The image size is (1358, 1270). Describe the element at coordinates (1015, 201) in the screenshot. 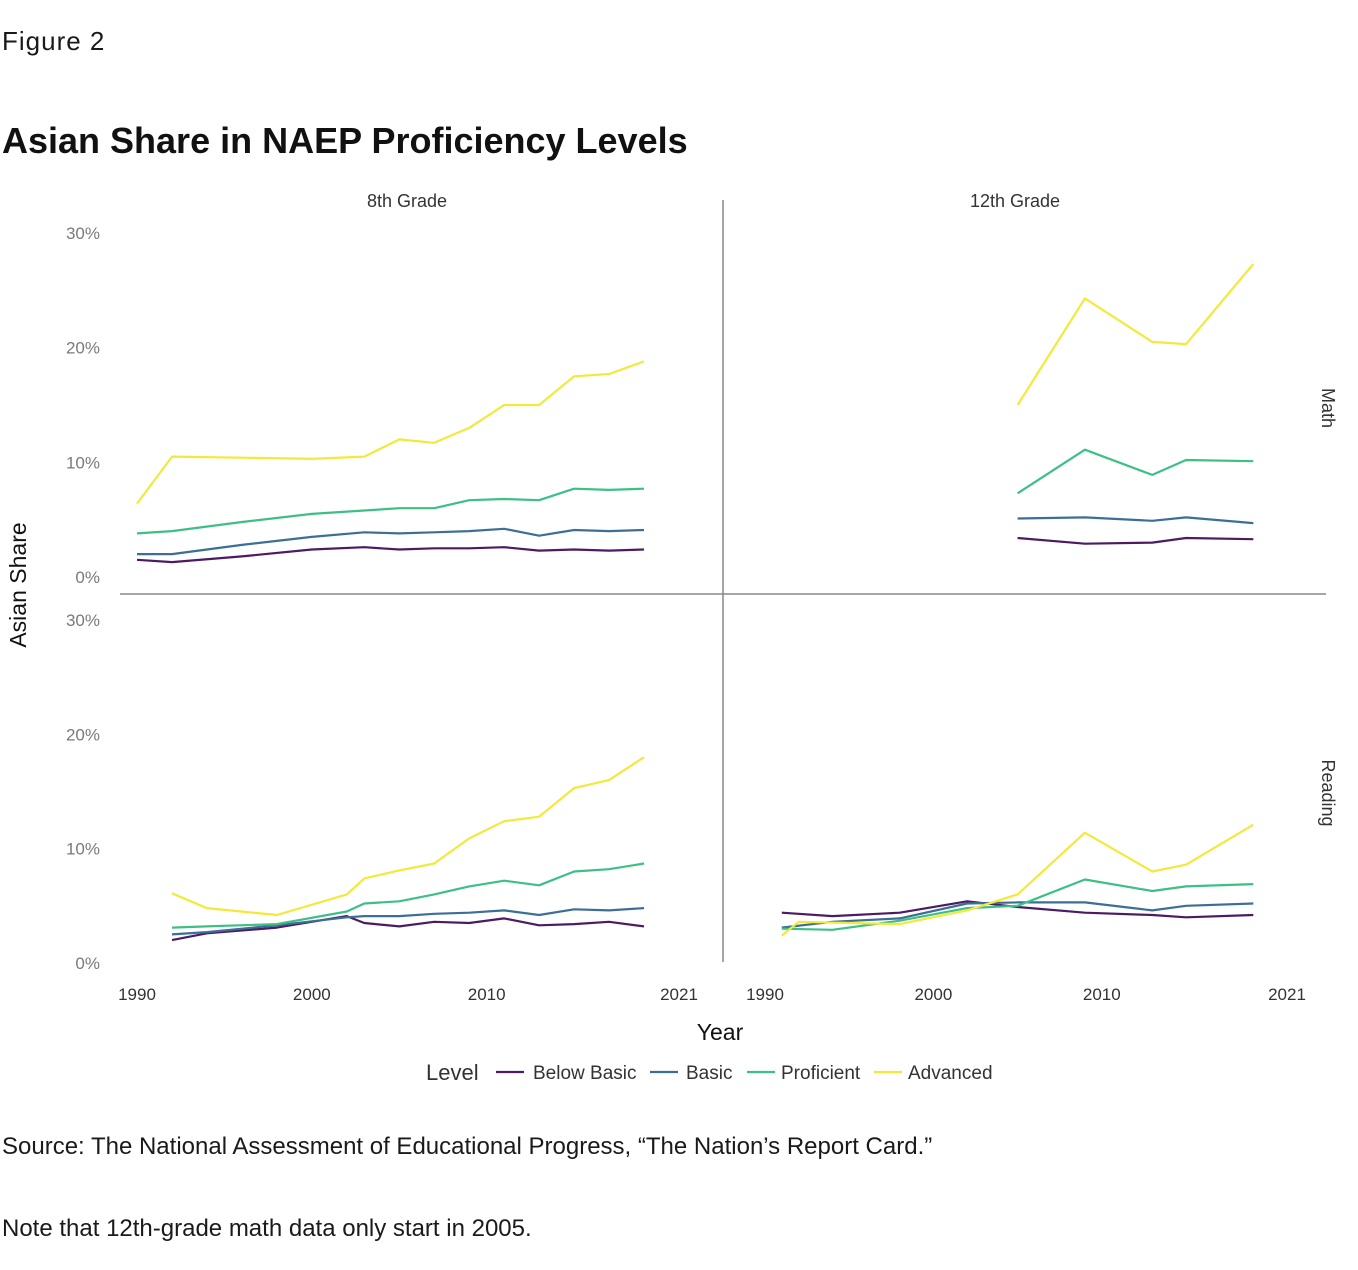

I see `facet-label-12th-grade: 12th Grade` at that location.